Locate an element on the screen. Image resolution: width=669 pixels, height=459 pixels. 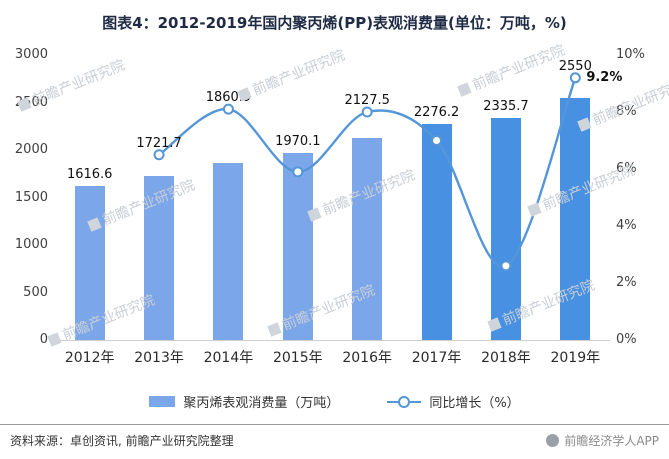
left-y-axis: 3000 2500 2000 1500 1000 500 0 is located at coordinates (24, 197).